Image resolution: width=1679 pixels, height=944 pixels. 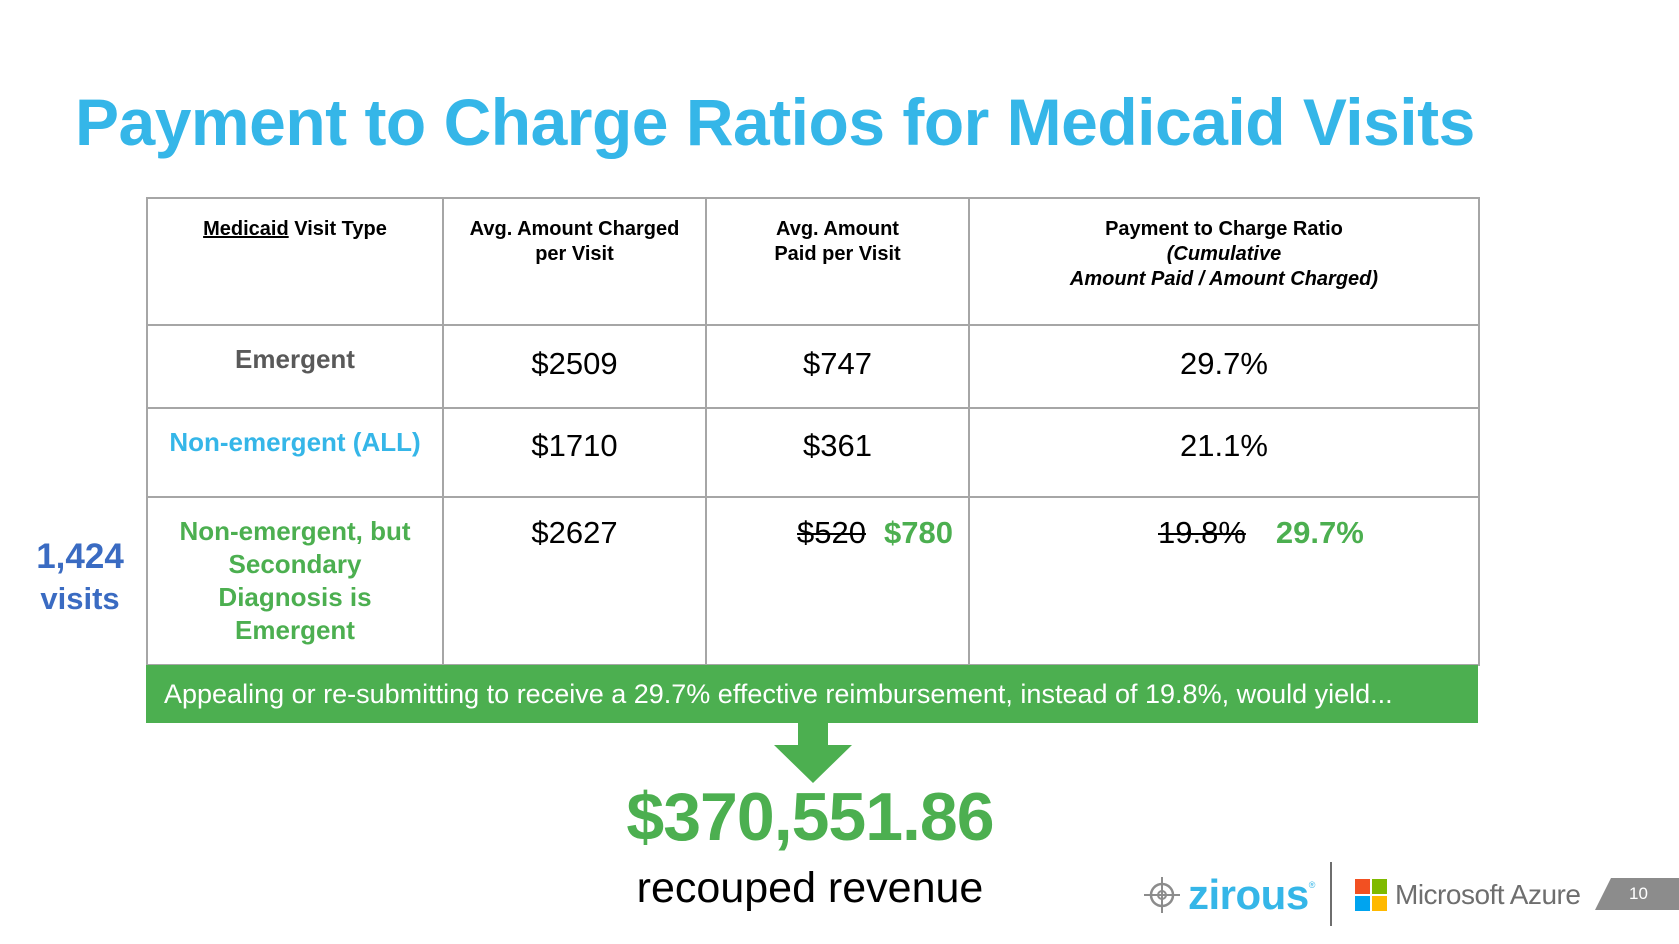 What do you see at coordinates (810, 888) in the screenshot?
I see `recouped-caption: recouped revenue` at bounding box center [810, 888].